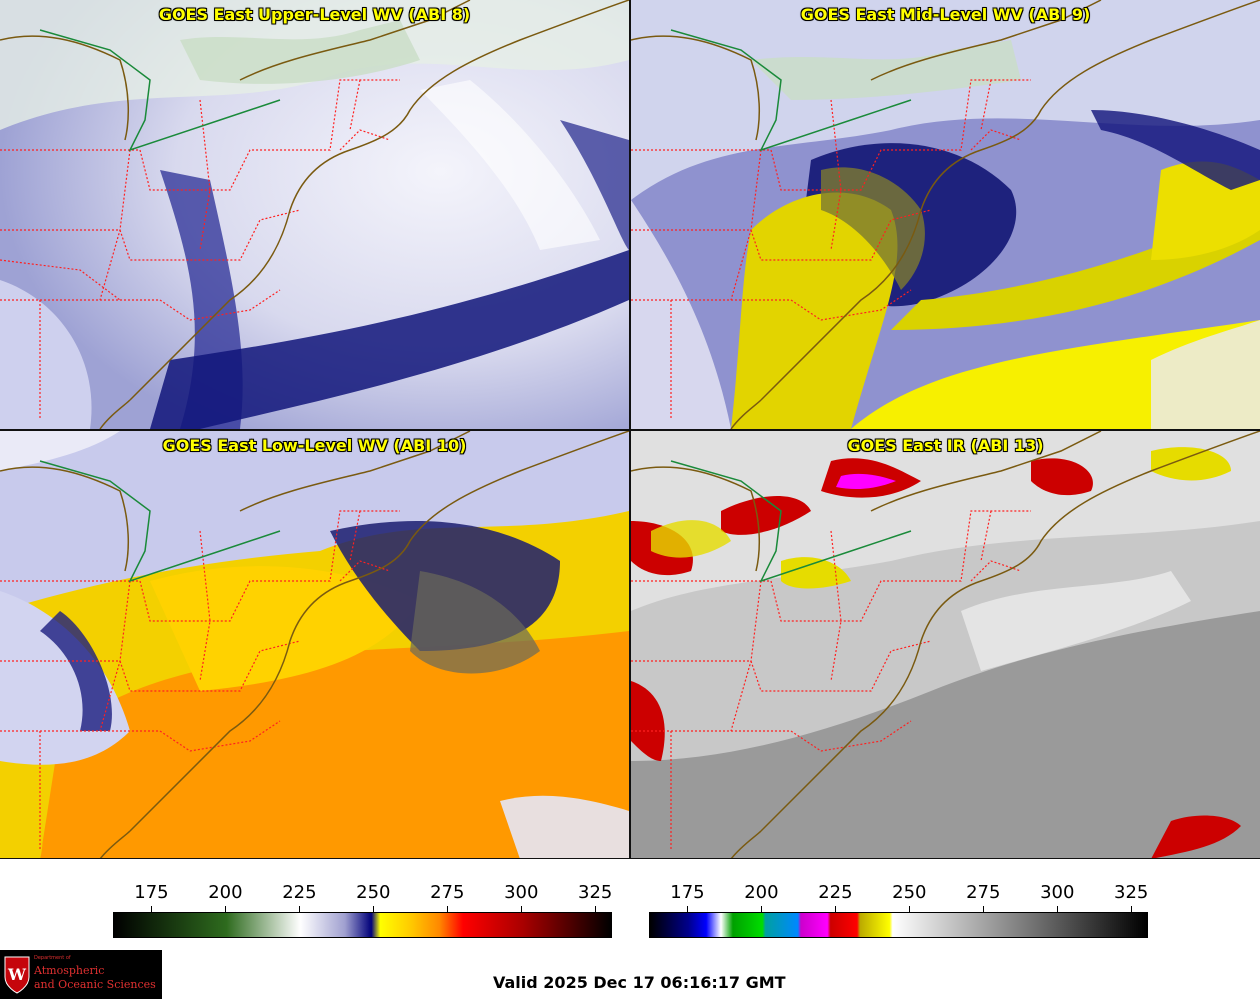 Image resolution: width=1260 pixels, height=999 pixels. What do you see at coordinates (687, 892) in the screenshot?
I see `ir-tick-label: 175` at bounding box center [687, 892].